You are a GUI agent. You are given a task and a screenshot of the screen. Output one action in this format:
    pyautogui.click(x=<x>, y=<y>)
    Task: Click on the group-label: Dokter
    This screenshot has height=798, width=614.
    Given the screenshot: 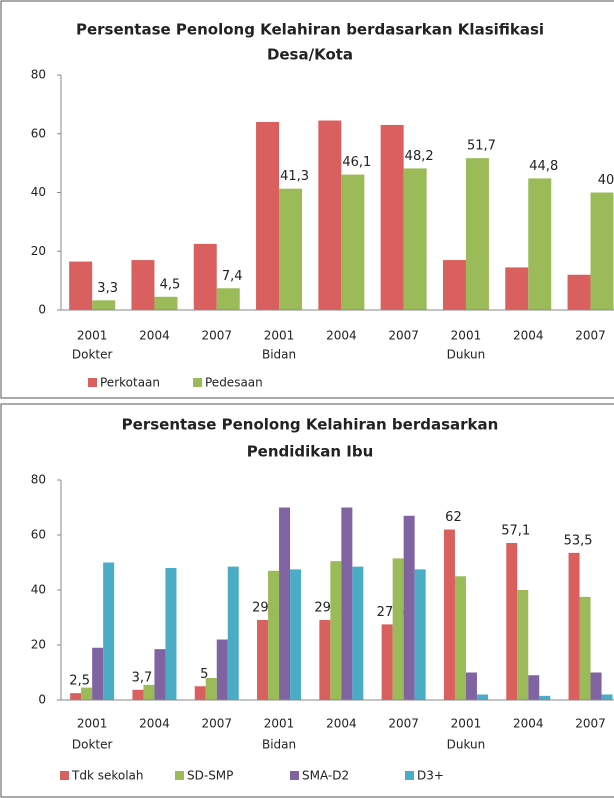 What is the action you would take?
    pyautogui.click(x=92, y=355)
    